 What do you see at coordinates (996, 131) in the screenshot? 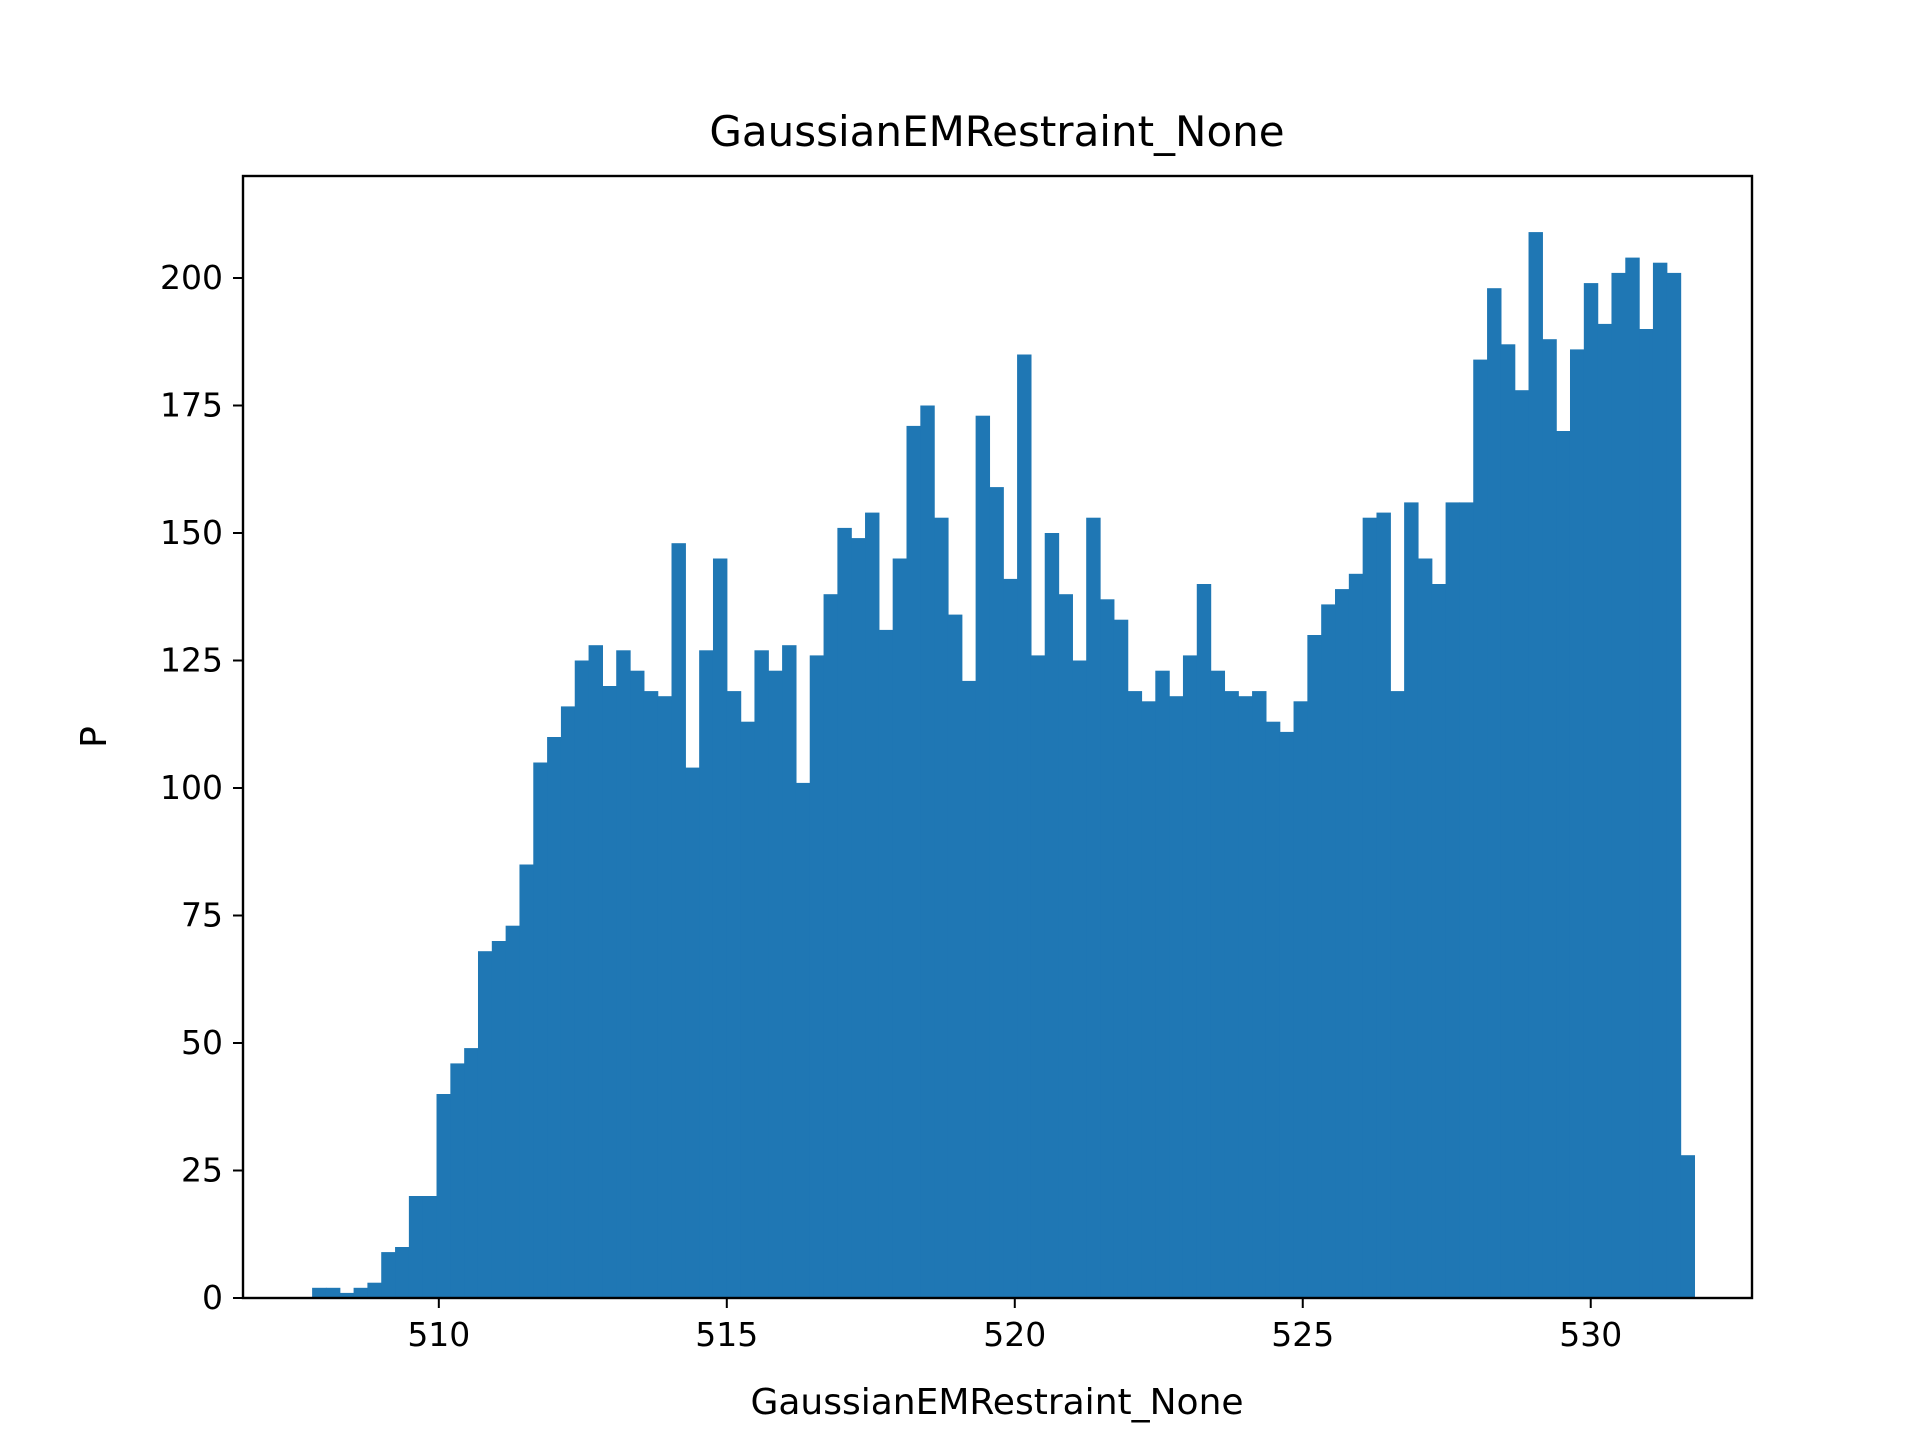
I see `chart-title: GaussianEMRestraint_None` at bounding box center [996, 131].